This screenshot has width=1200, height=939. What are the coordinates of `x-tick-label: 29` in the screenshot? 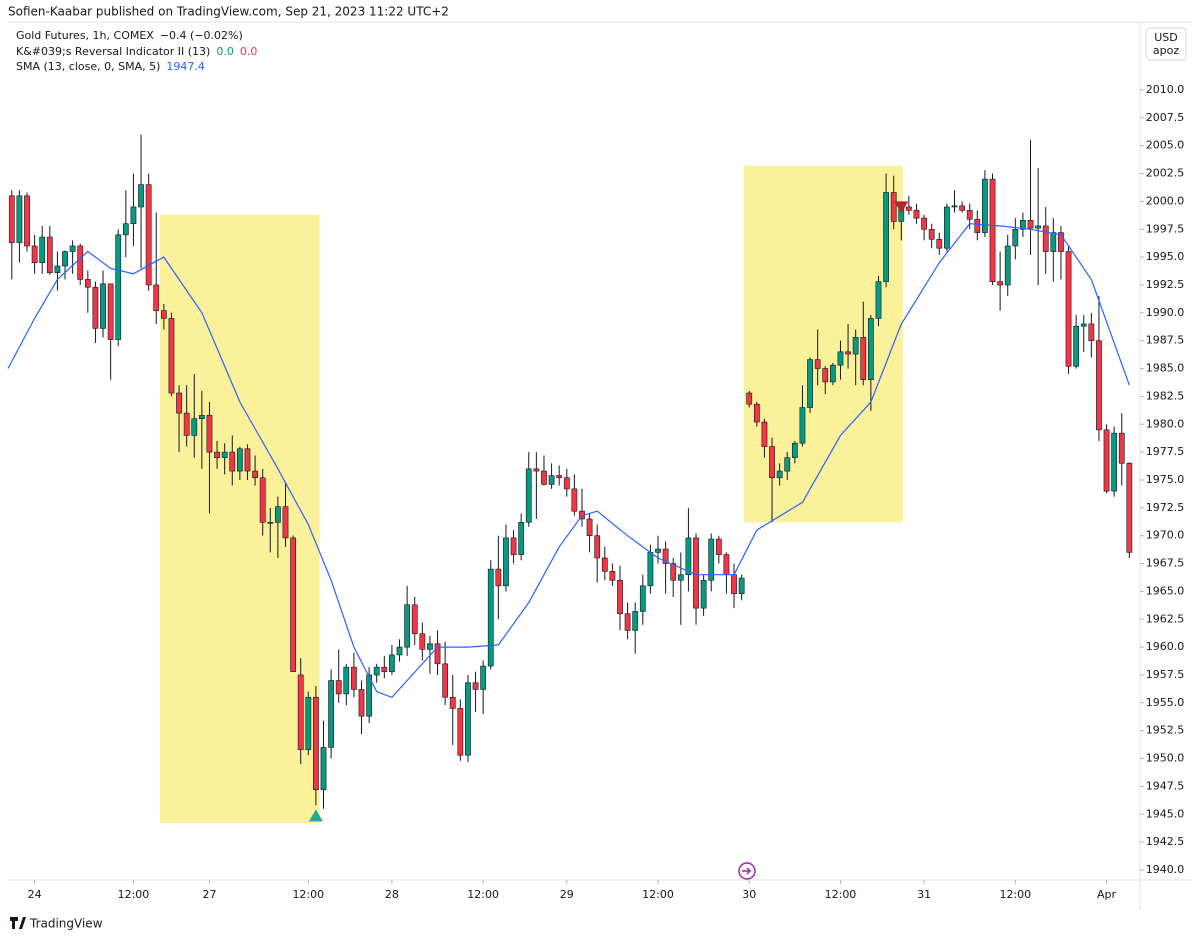 It's located at (567, 894).